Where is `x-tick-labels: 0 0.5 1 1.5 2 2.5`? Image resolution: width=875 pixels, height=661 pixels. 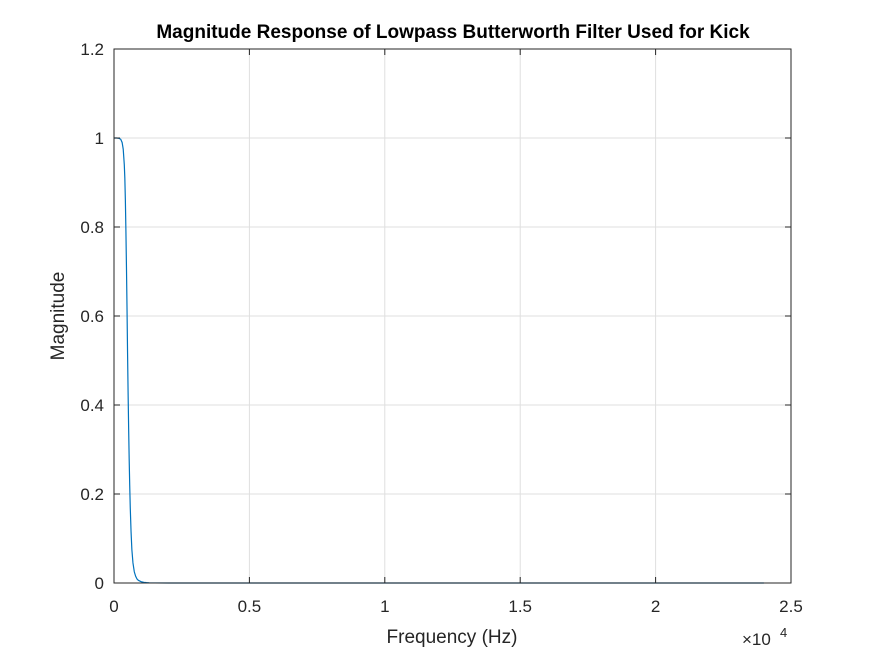 x-tick-labels: 0 0.5 1 1.5 2 2.5 is located at coordinates (456, 606).